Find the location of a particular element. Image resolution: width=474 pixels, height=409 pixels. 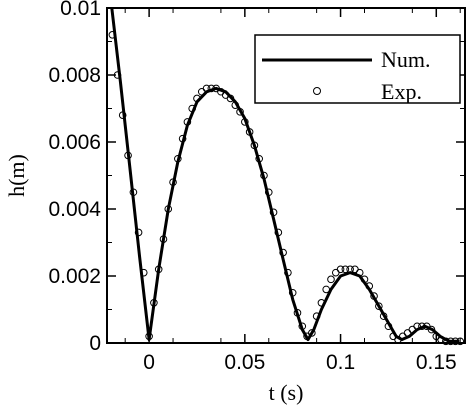

legend-label-num: Num. is located at coordinates (406, 59).